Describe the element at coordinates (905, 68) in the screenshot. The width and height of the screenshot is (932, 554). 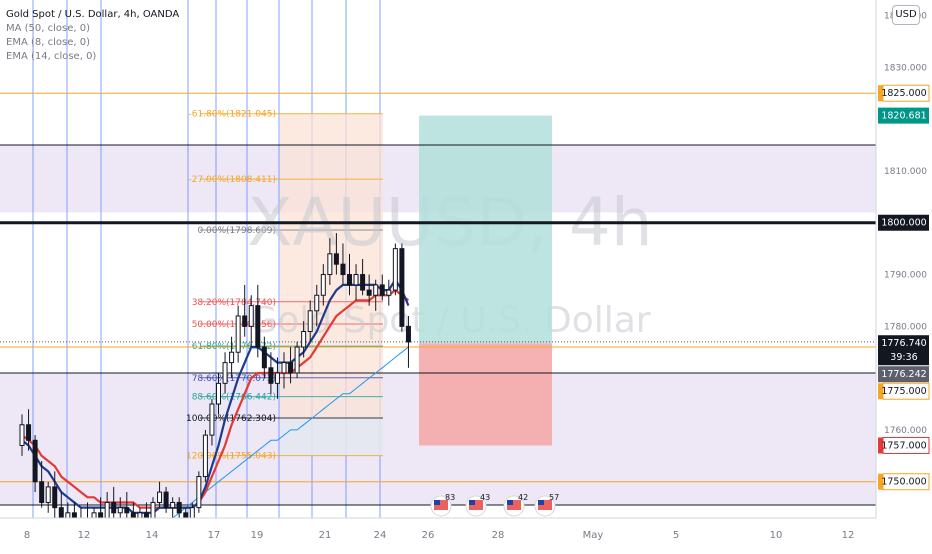
I see `price-tick-1: 1830.000` at that location.